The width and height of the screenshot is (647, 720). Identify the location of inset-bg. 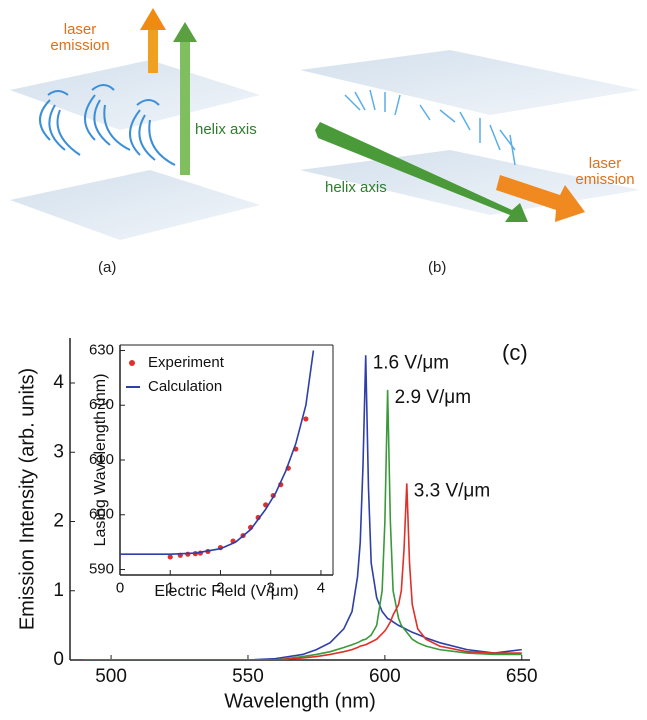
(212, 474).